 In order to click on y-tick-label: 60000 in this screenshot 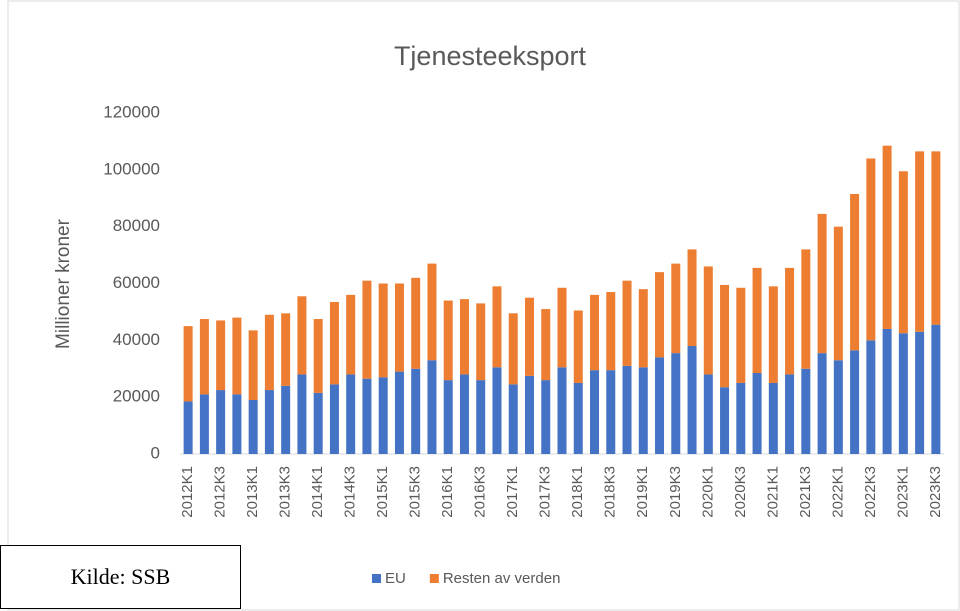, I will do `click(136, 282)`.